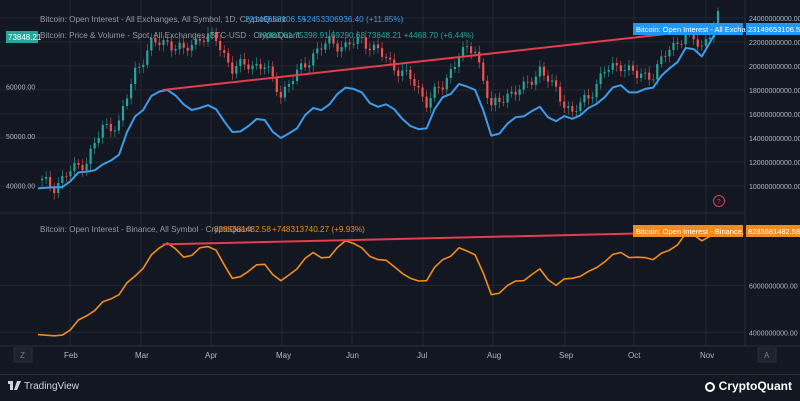 This screenshot has width=800, height=401. What do you see at coordinates (23, 355) in the screenshot?
I see `left-corner-button: Z` at bounding box center [23, 355].